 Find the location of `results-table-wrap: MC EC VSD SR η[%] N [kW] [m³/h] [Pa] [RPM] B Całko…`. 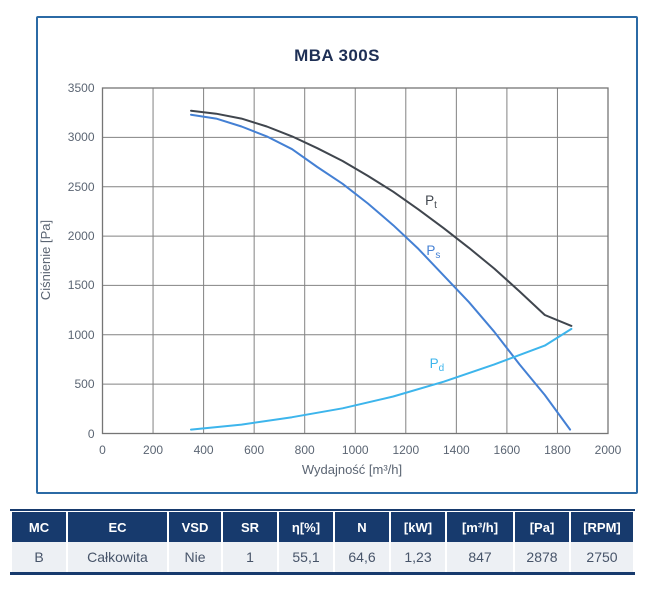

results-table-wrap: MC EC VSD SR η[%] N [kW] [m³/h] [Pa] [RPM] B Całko… is located at coordinates (322, 542).